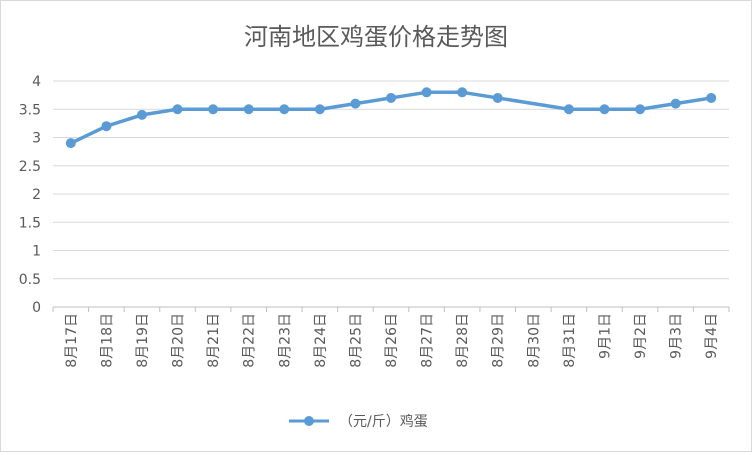  Describe the element at coordinates (428, 340) in the screenshot. I see `x-tick-label: 8月27日` at that location.